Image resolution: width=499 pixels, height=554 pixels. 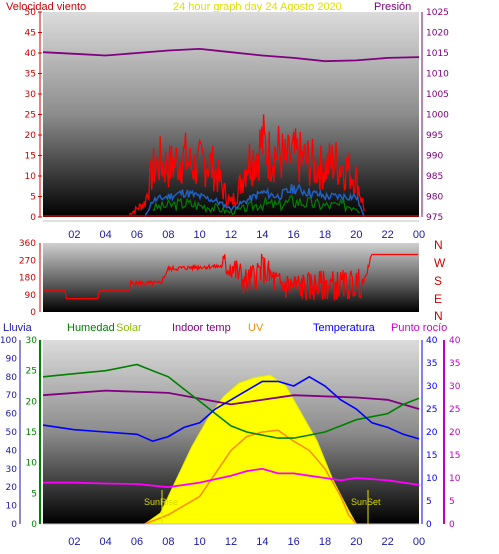 What do you see at coordinates (452, 502) in the screenshot?
I see `dew-tick-label: 5` at bounding box center [452, 502].